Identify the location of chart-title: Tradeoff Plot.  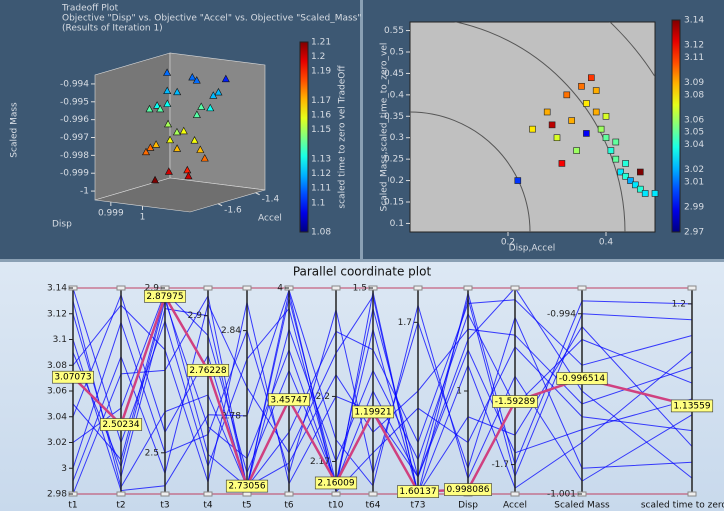
(90, 9).